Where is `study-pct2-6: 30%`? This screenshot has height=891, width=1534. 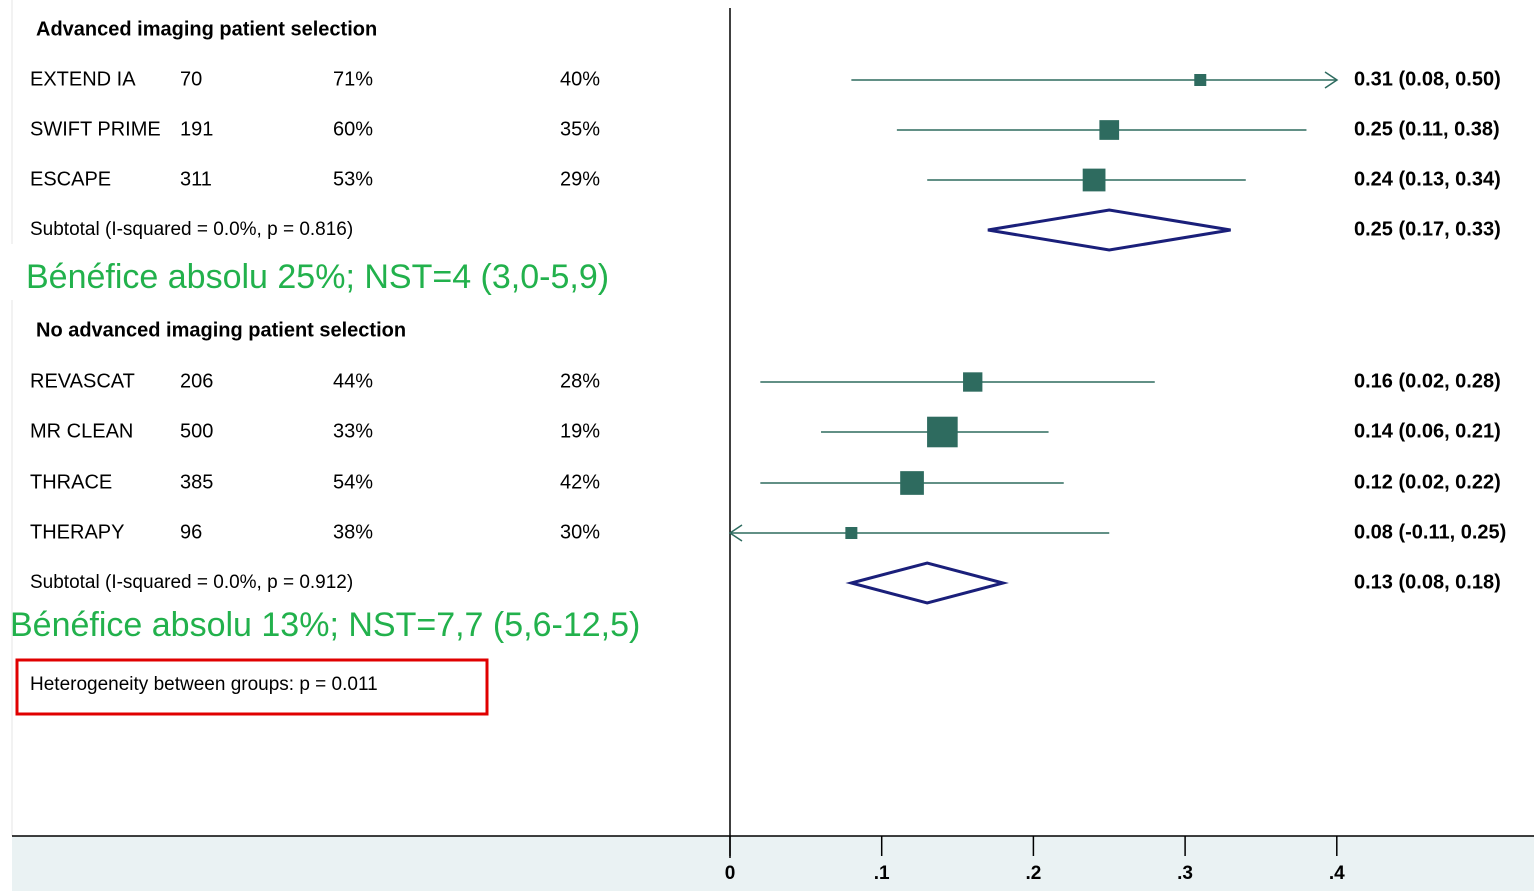
study-pct2-6: 30% is located at coordinates (580, 532).